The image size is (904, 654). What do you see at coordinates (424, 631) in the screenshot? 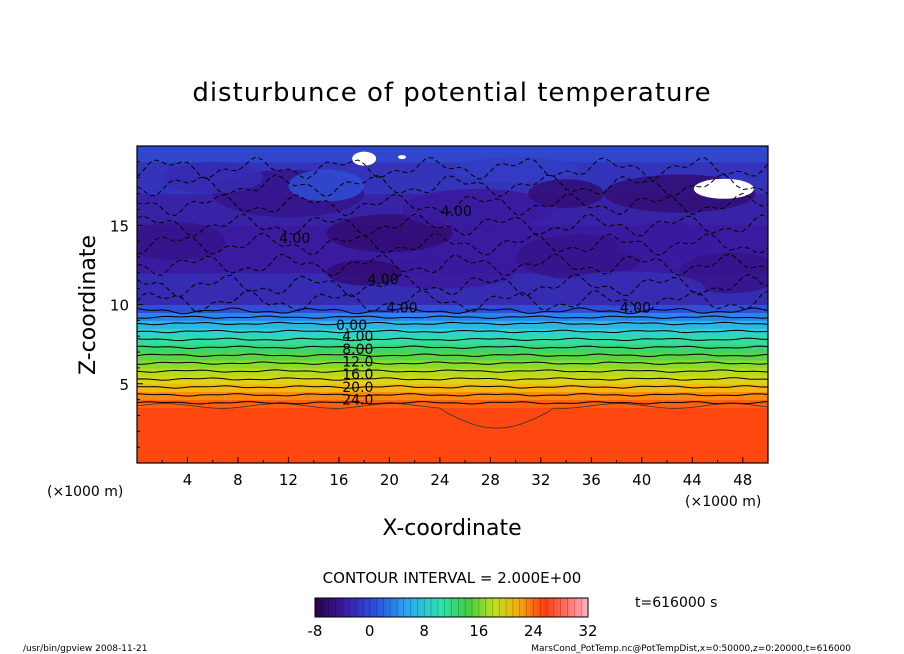
I see `colorbar-tick-label: 8` at bounding box center [424, 631].